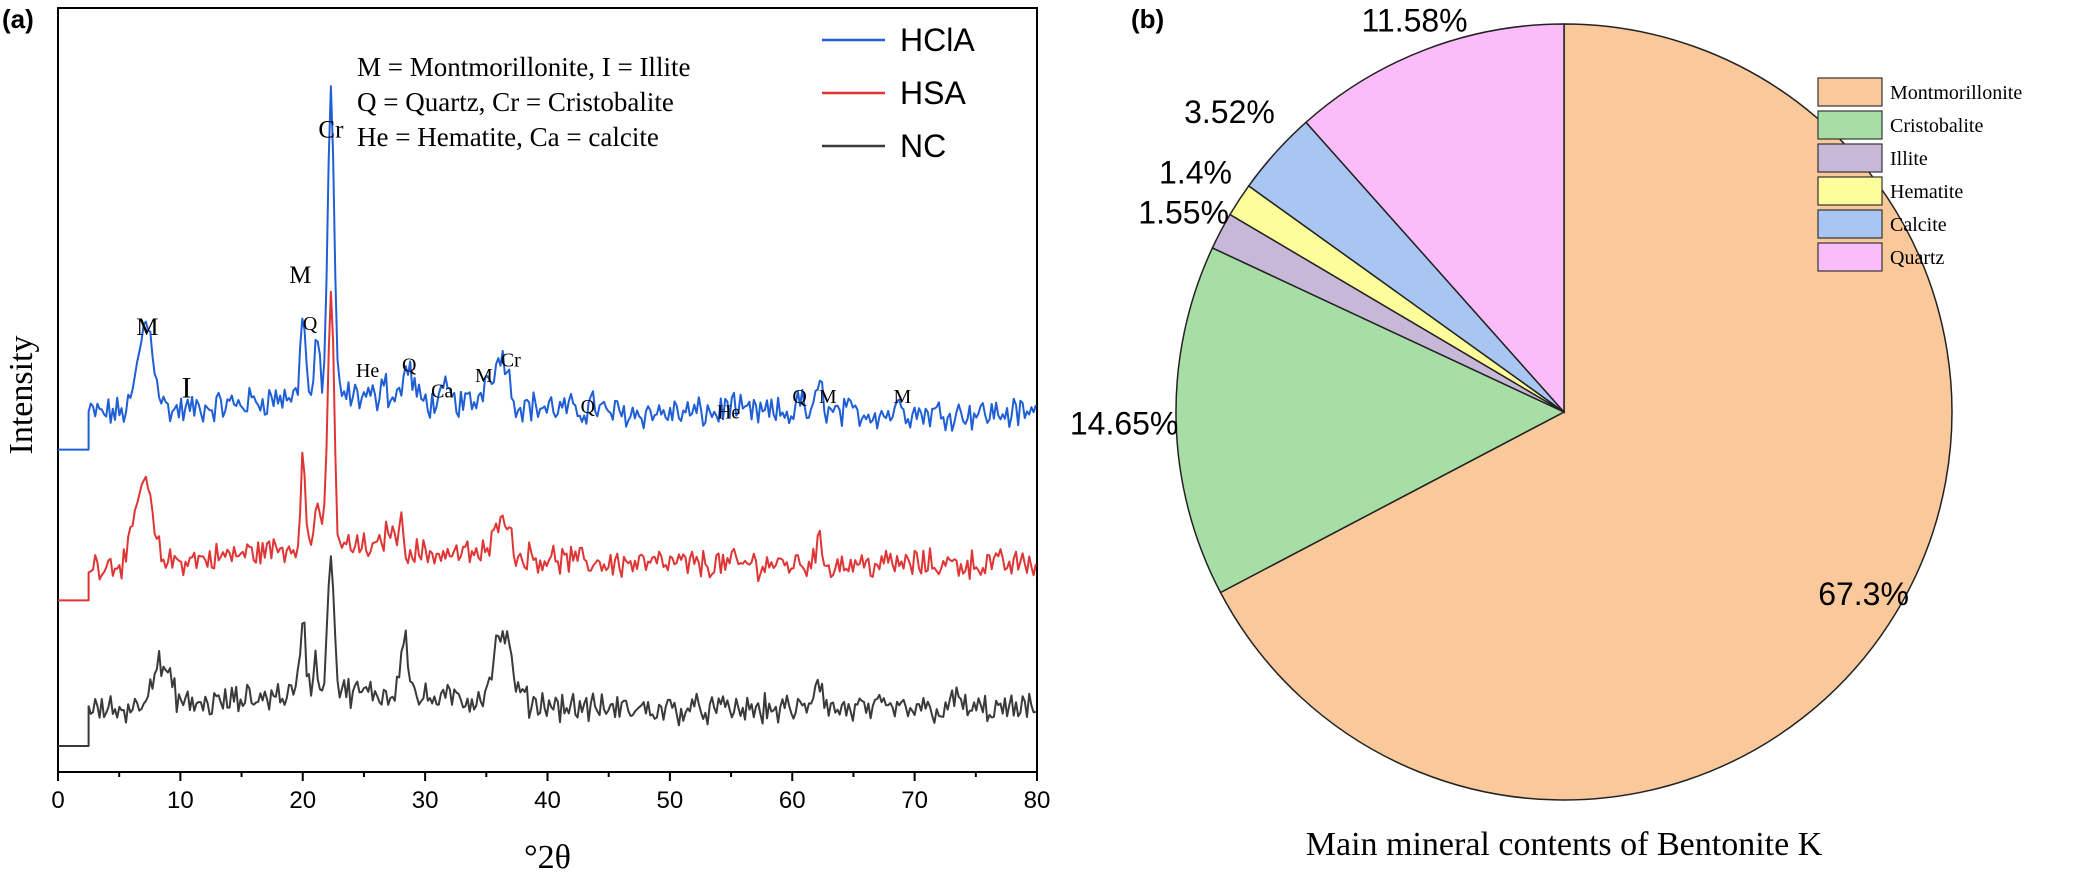  What do you see at coordinates (933, 93) in the screenshot?
I see `legend-label-hsa: HSA` at bounding box center [933, 93].